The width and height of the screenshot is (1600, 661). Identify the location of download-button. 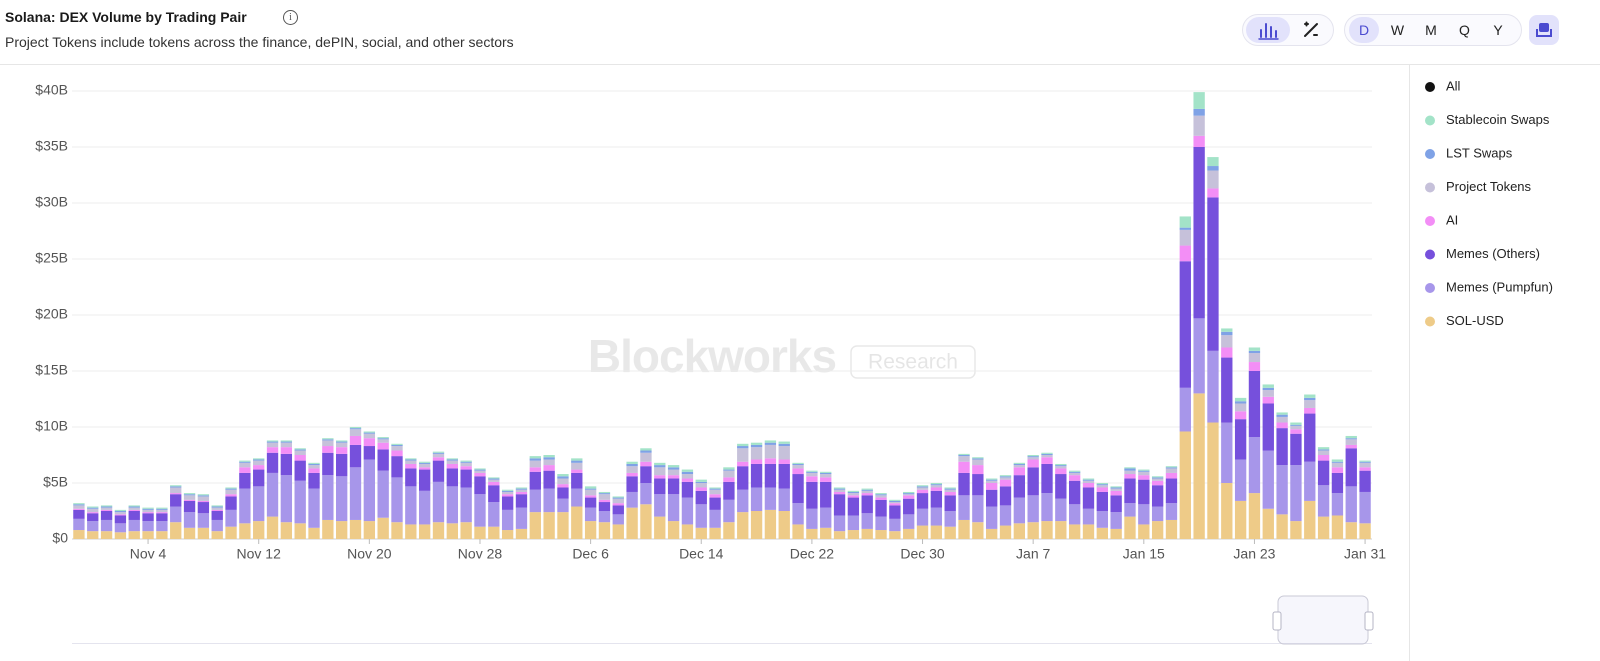
(1544, 30).